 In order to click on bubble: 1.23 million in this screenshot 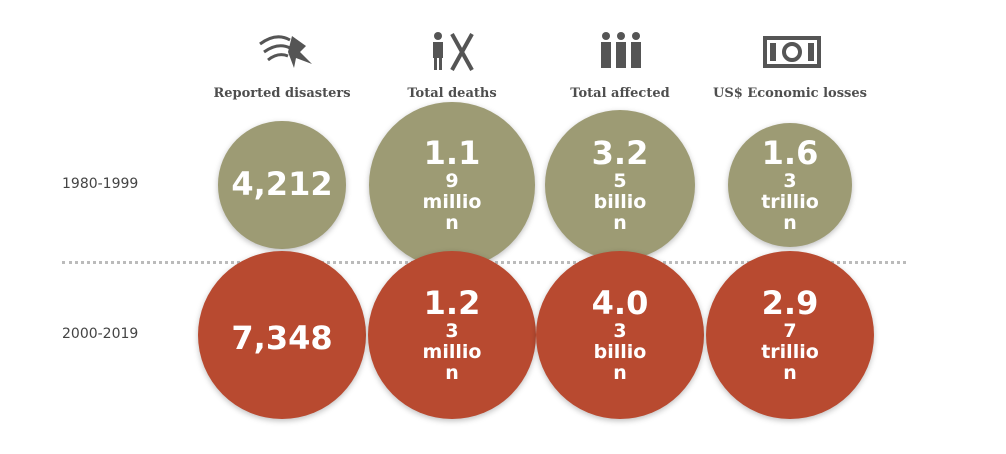, I will do `click(452, 335)`.